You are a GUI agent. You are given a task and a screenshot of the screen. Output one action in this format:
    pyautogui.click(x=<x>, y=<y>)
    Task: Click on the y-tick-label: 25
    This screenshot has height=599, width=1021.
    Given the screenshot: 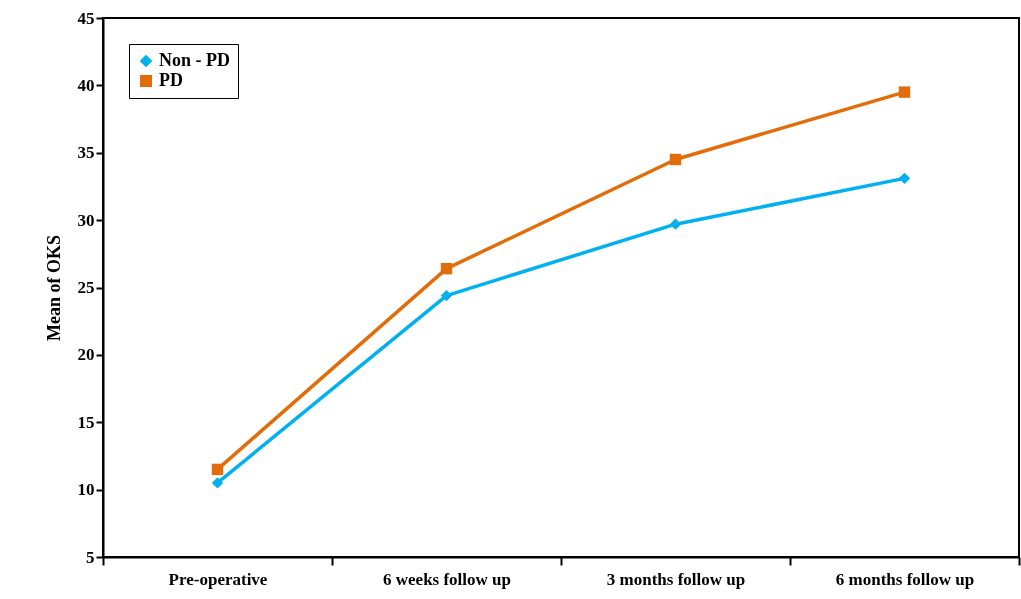 What is the action you would take?
    pyautogui.click(x=86, y=287)
    